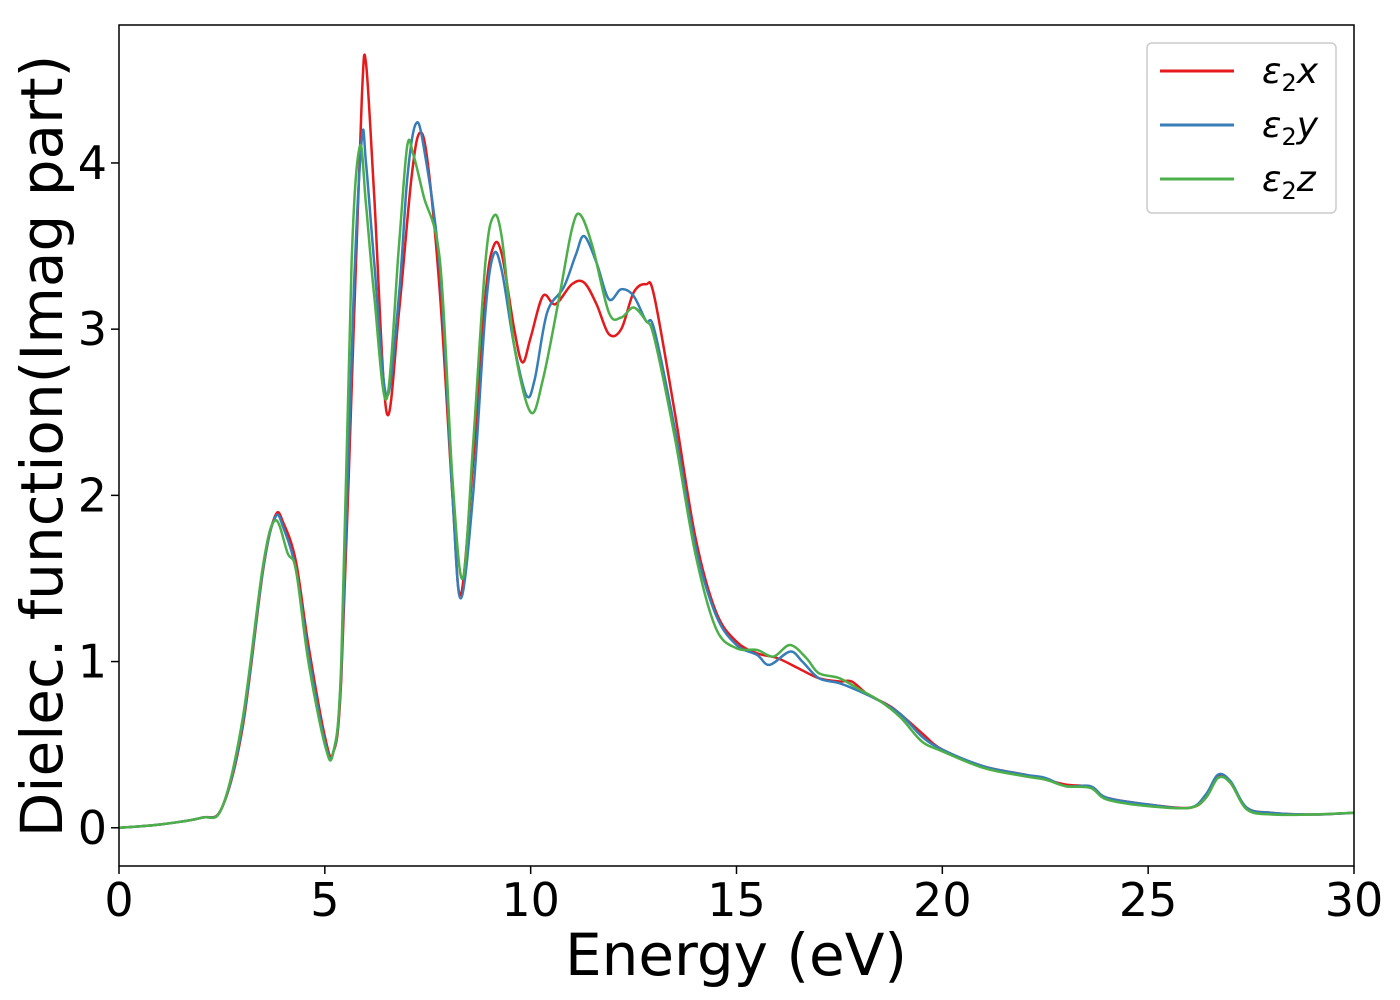  Describe the element at coordinates (324, 900) in the screenshot. I see `x-tick-label: 5` at that location.